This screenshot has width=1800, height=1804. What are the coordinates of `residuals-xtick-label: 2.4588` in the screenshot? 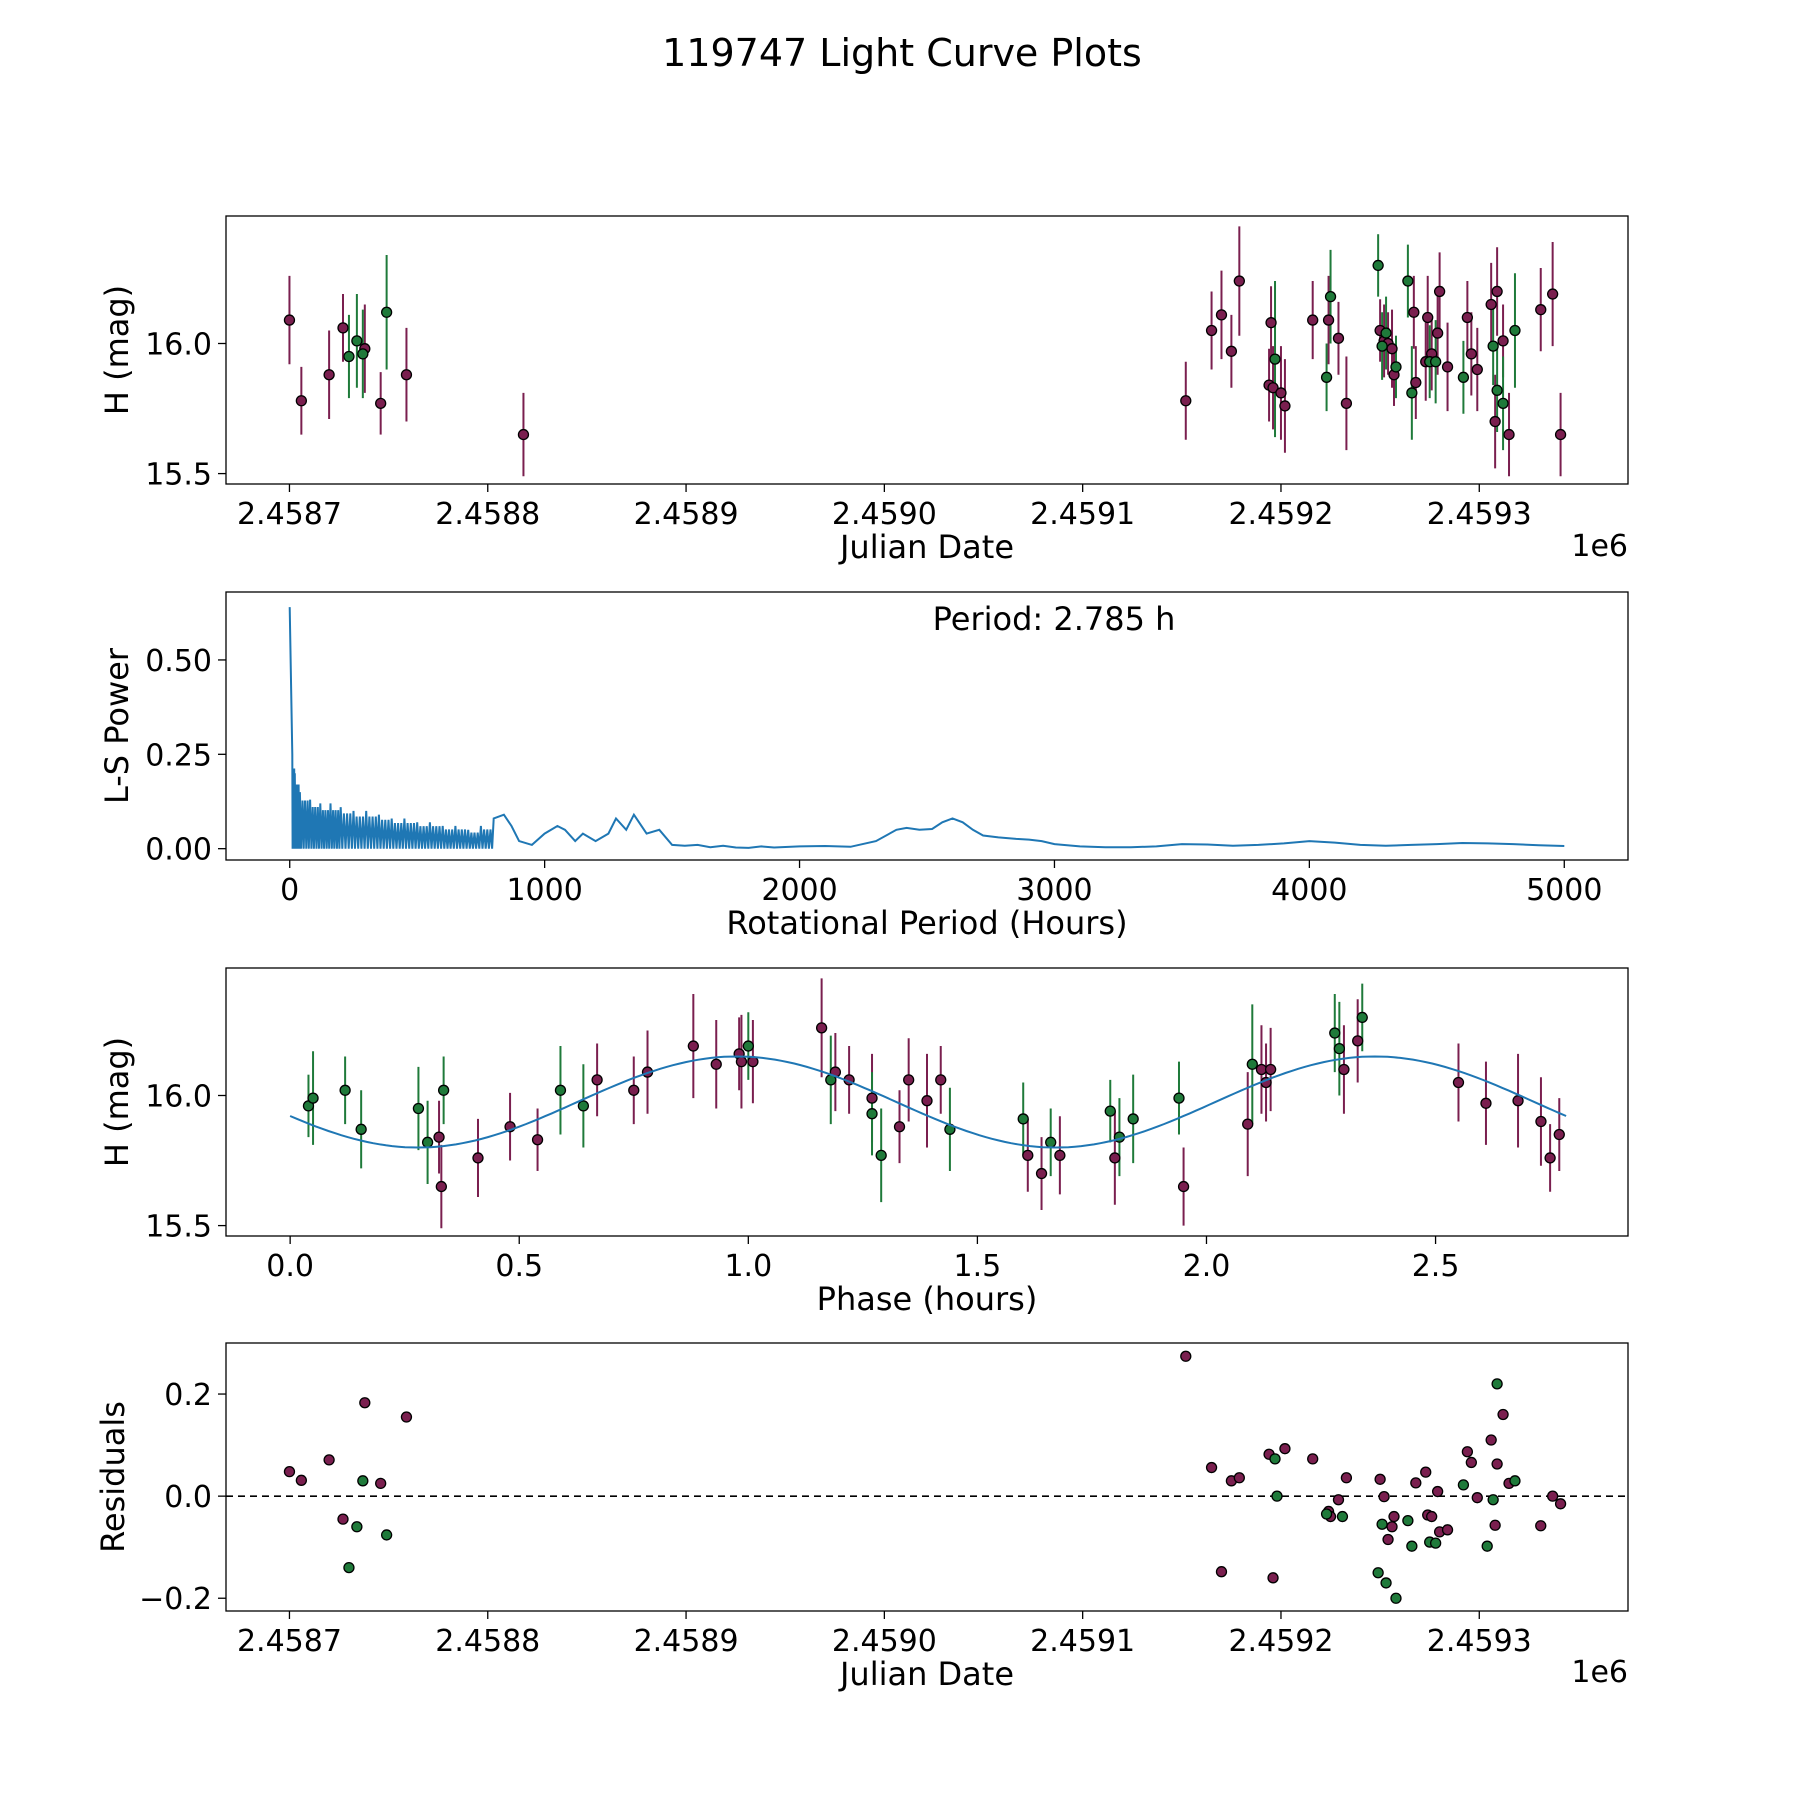 It's located at (487, 1641).